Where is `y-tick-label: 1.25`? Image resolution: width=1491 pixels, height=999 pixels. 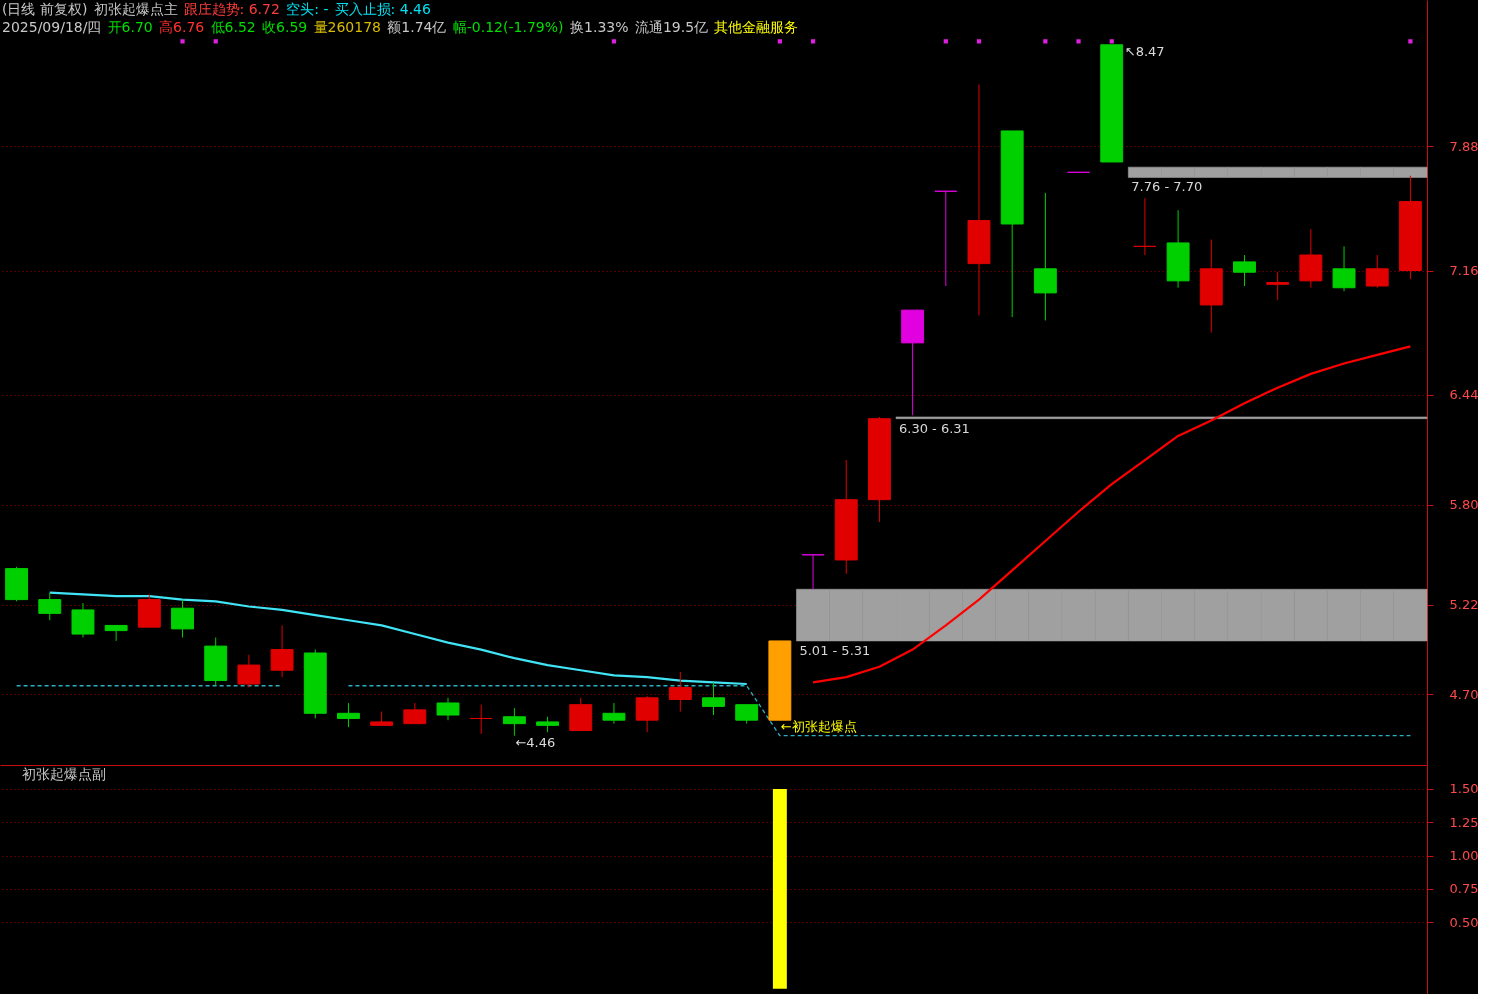 y-tick-label: 1.25 is located at coordinates (1464, 822).